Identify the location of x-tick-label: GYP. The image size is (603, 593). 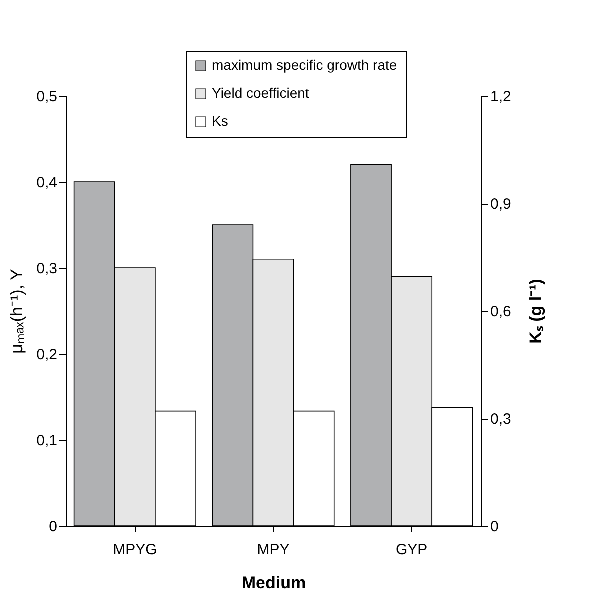
(412, 550).